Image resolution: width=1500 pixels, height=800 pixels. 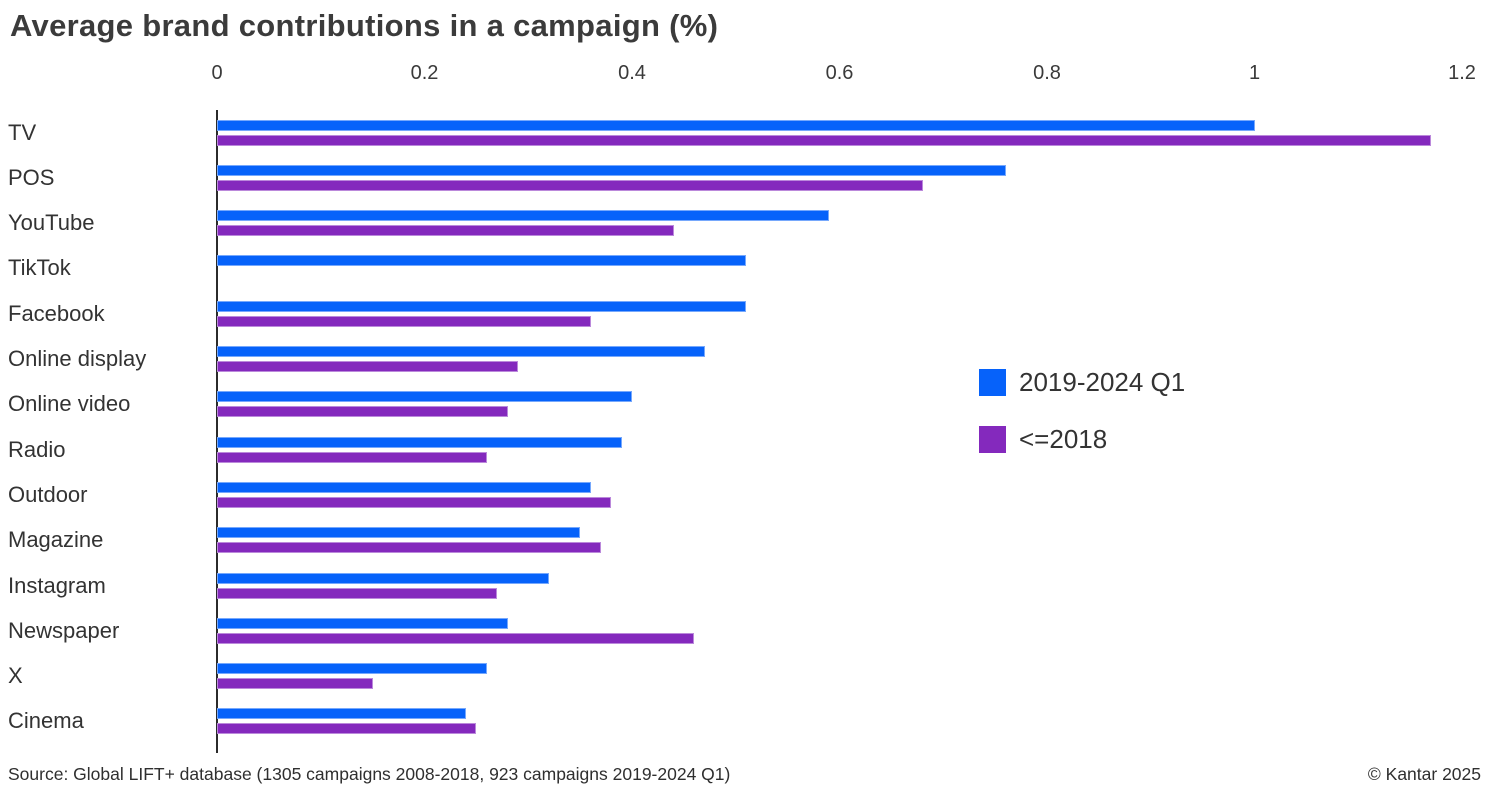 What do you see at coordinates (414, 502) in the screenshot?
I see `bar-2018-outdoor` at bounding box center [414, 502].